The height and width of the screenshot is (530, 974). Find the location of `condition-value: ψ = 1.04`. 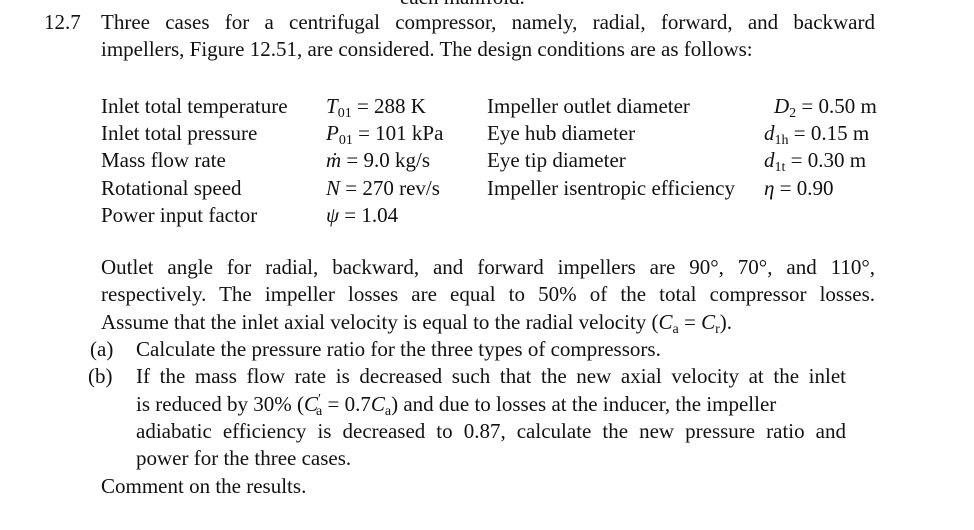

condition-value: ψ = 1.04 is located at coordinates (362, 215).